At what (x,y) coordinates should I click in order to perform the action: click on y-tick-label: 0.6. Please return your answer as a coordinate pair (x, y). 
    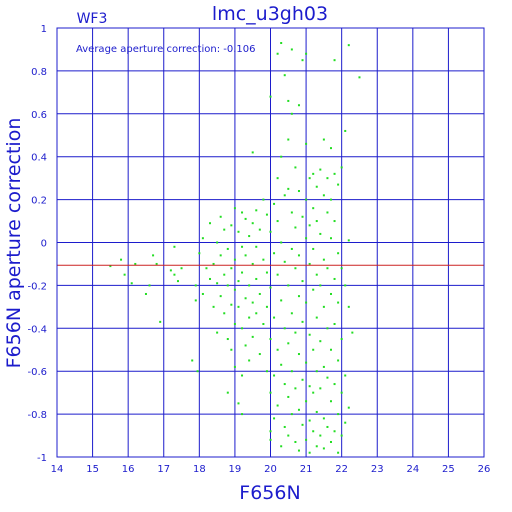
    Looking at the image, I should click on (39, 115).